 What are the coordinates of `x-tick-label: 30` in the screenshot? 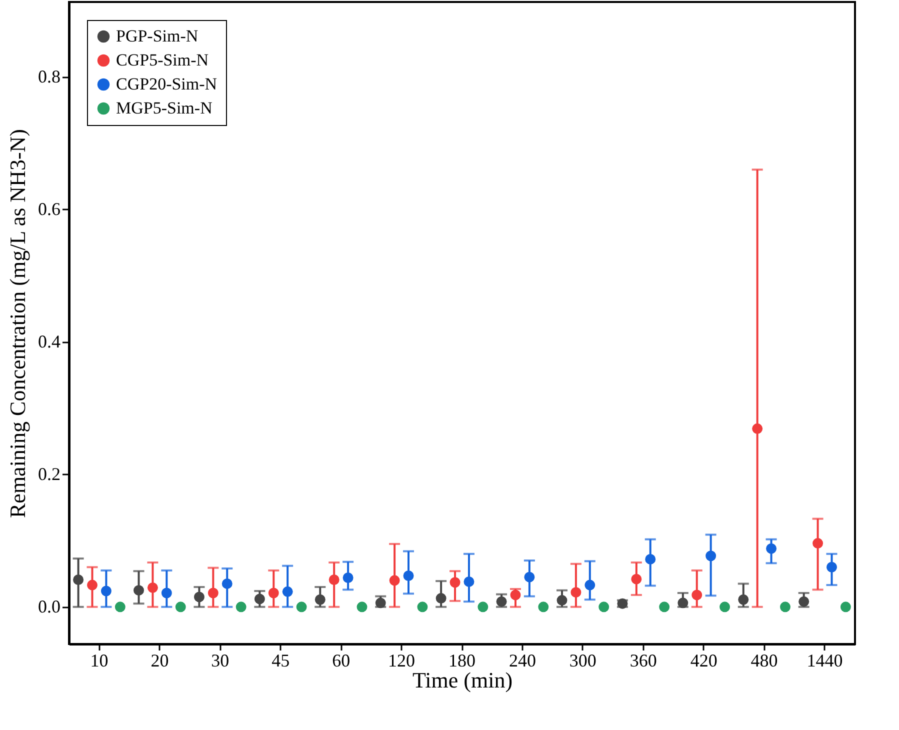 It's located at (220, 660).